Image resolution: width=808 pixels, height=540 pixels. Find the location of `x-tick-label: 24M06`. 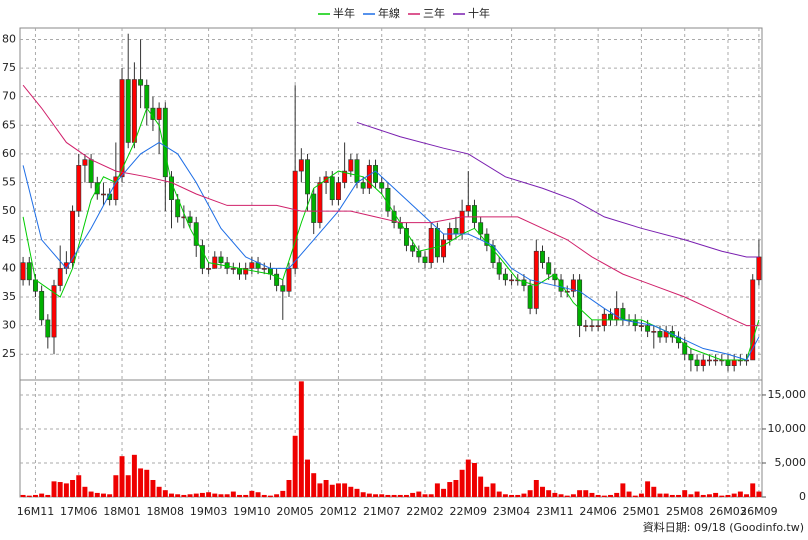

x-tick-label: 24M06 is located at coordinates (598, 511).